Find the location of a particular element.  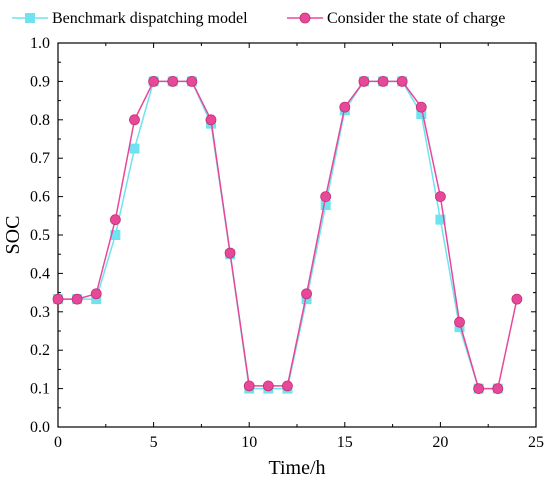

legend-marker-circle is located at coordinates (305, 18).